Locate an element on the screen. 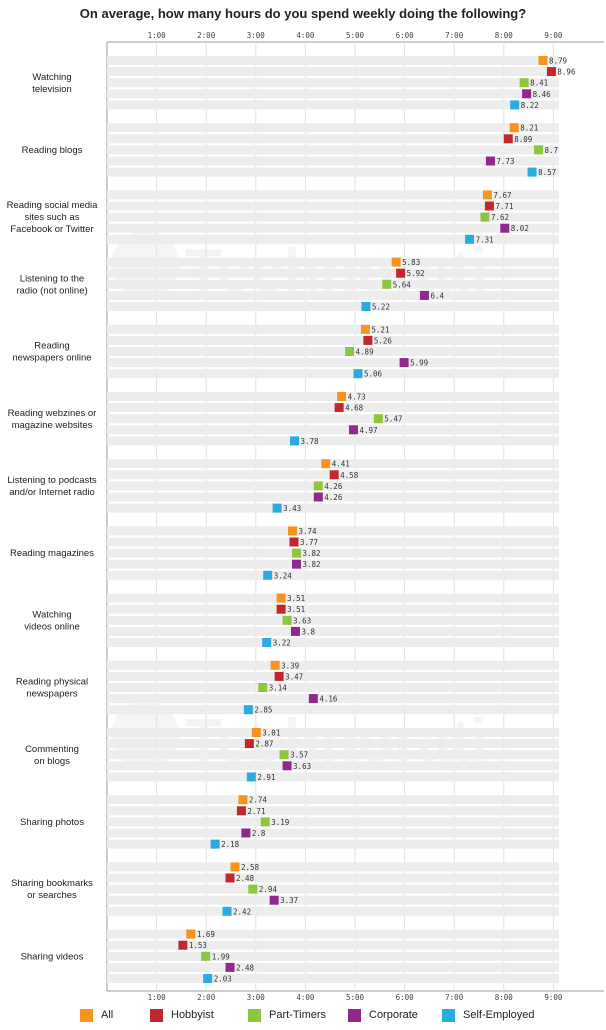 Image resolution: width=606 pixels, height=1030 pixels. x-tick-top-5: 5:00 is located at coordinates (355, 35).